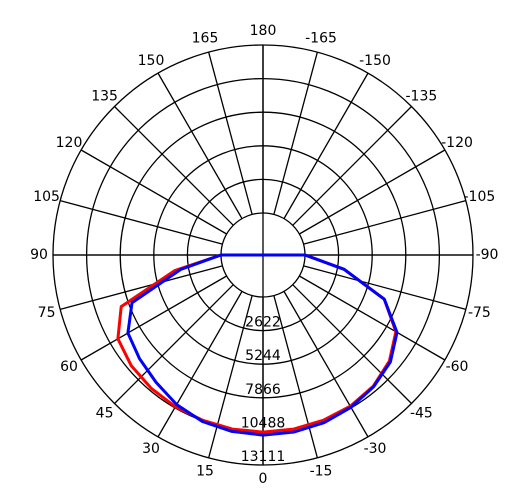 The image size is (518, 496). Describe the element at coordinates (480, 197) in the screenshot. I see `angle-label: -105` at that location.